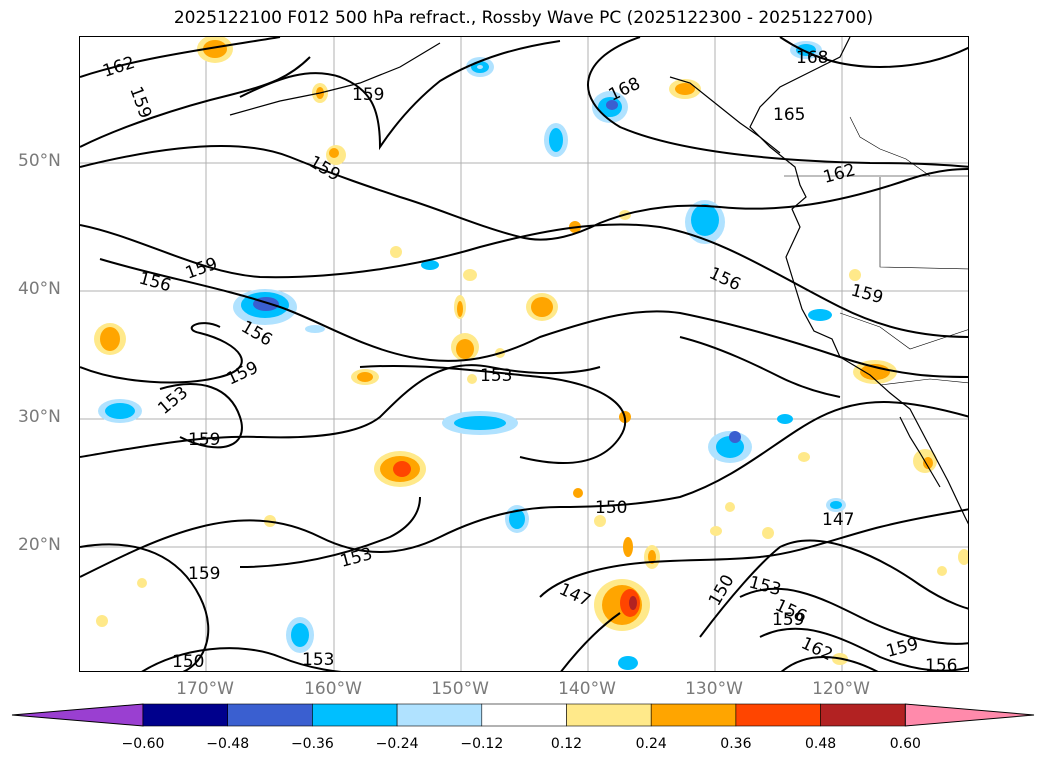 This screenshot has height=765, width=1047. What do you see at coordinates (920, 452) in the screenshot?
I see `baja-coast` at bounding box center [920, 452].